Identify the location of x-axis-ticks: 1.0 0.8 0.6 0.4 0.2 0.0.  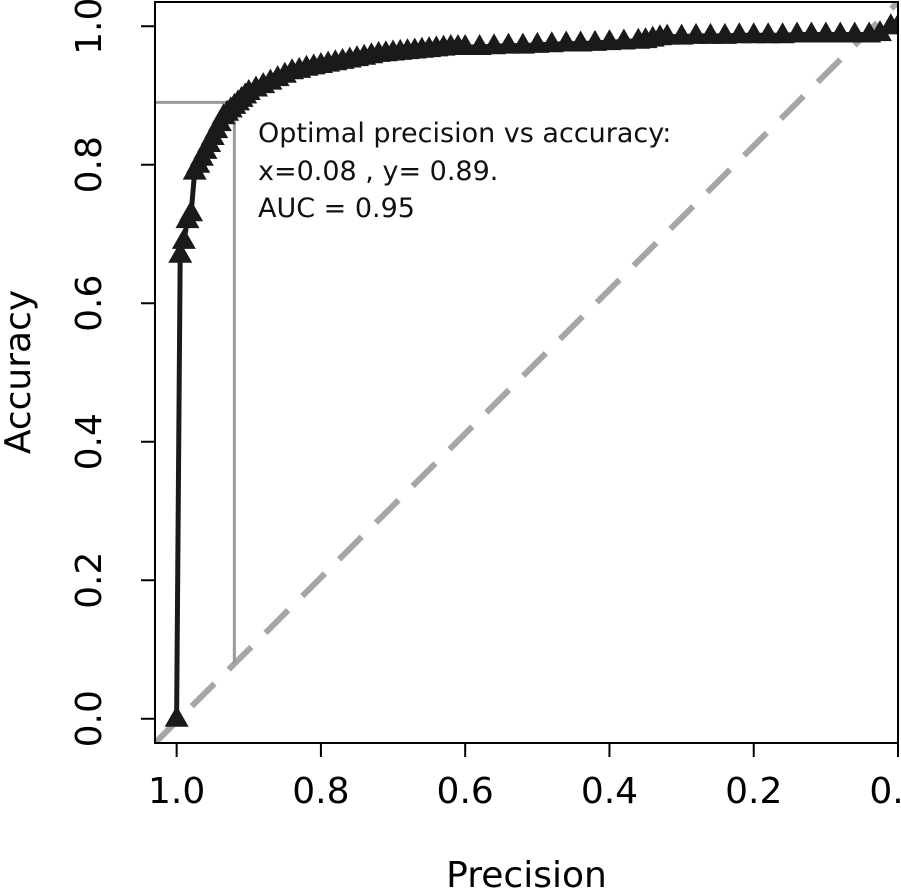
(524, 777).